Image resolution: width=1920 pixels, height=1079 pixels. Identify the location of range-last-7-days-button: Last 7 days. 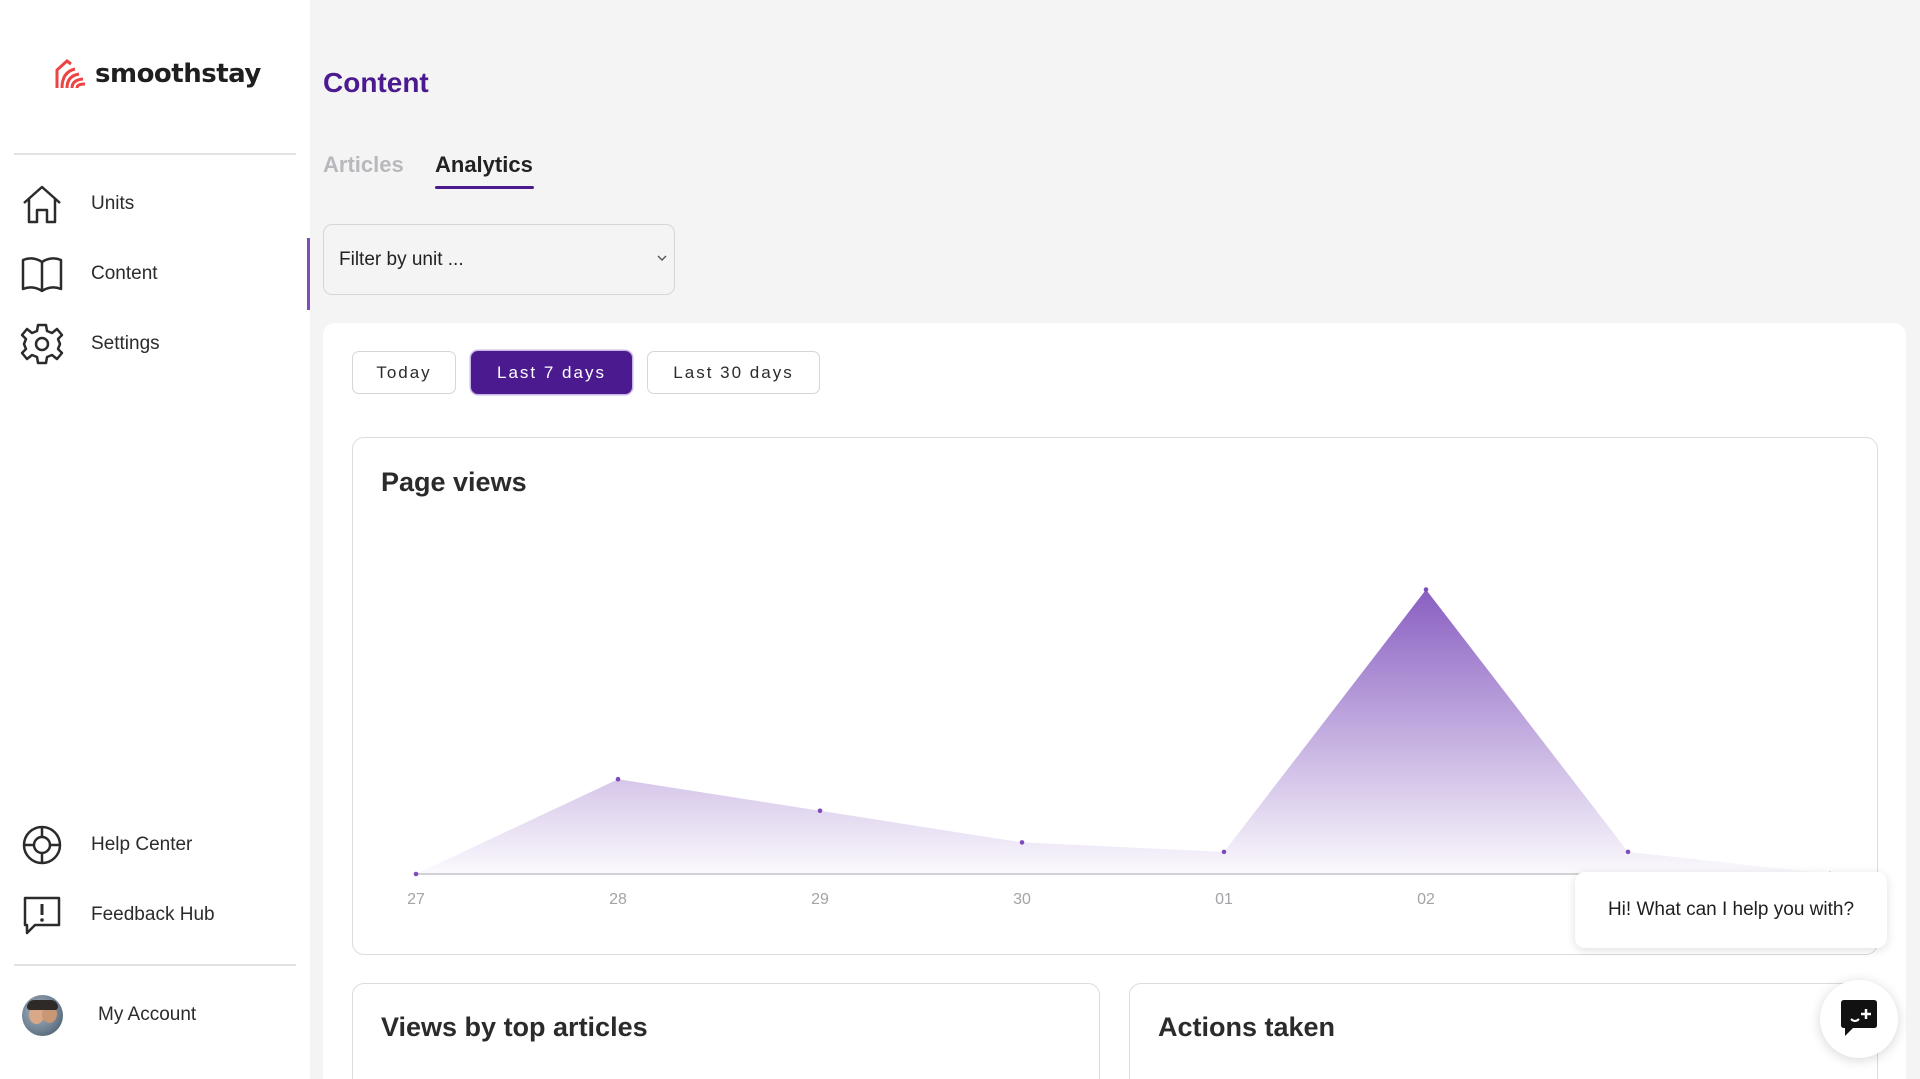
(551, 372).